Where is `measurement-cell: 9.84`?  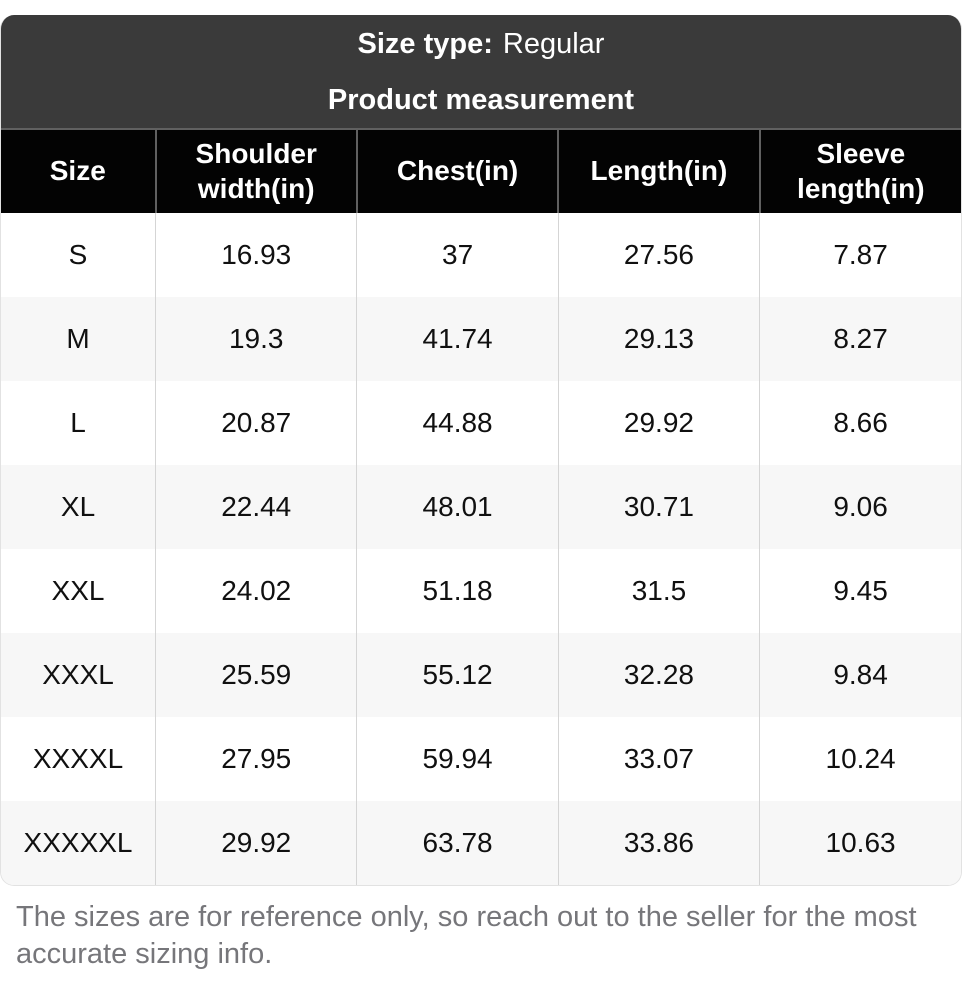 measurement-cell: 9.84 is located at coordinates (860, 675).